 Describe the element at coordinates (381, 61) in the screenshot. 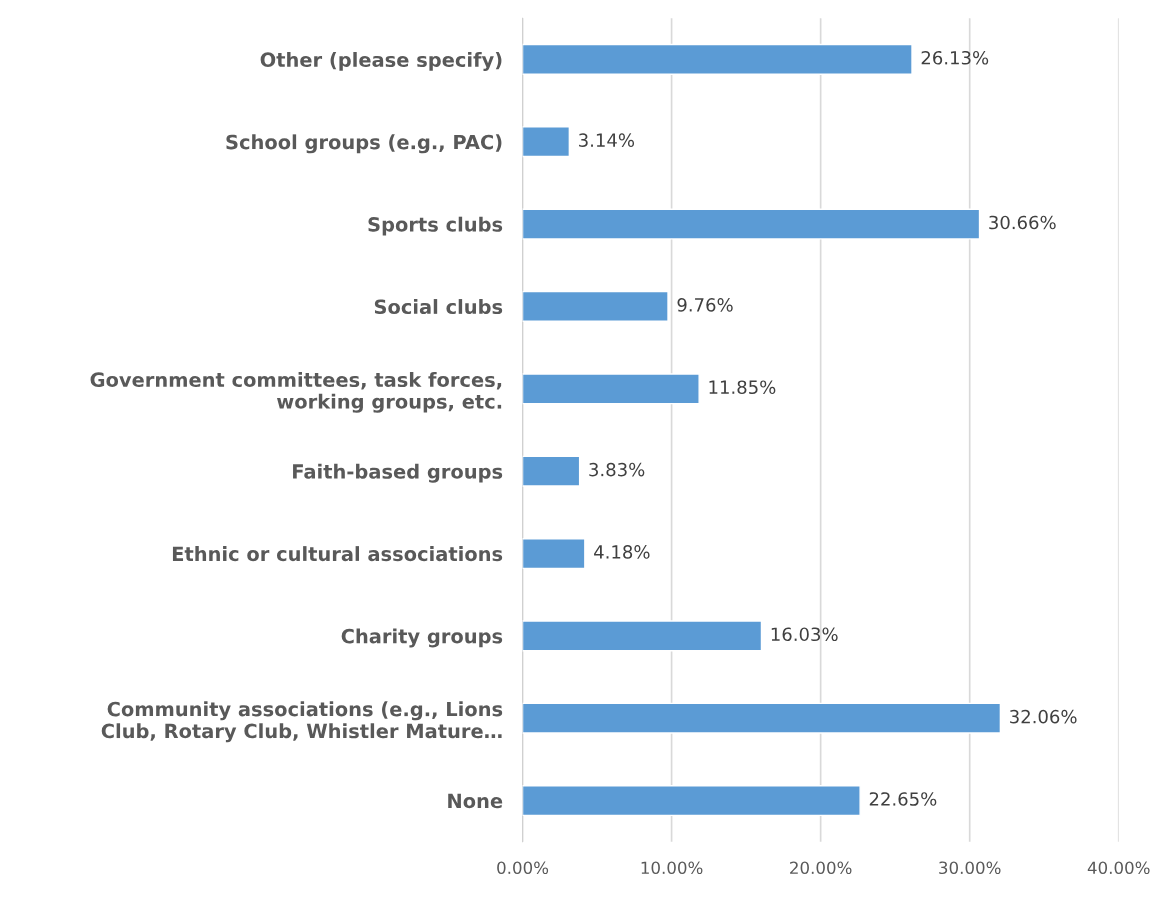

I see `y-tick-label: Other (please specify)` at that location.